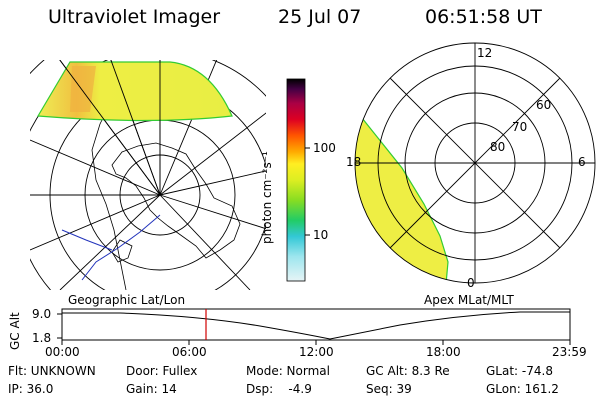 The width and height of the screenshot is (600, 400). Describe the element at coordinates (582, 162) in the screenshot. I see `mlt-label-6: 6` at that location.